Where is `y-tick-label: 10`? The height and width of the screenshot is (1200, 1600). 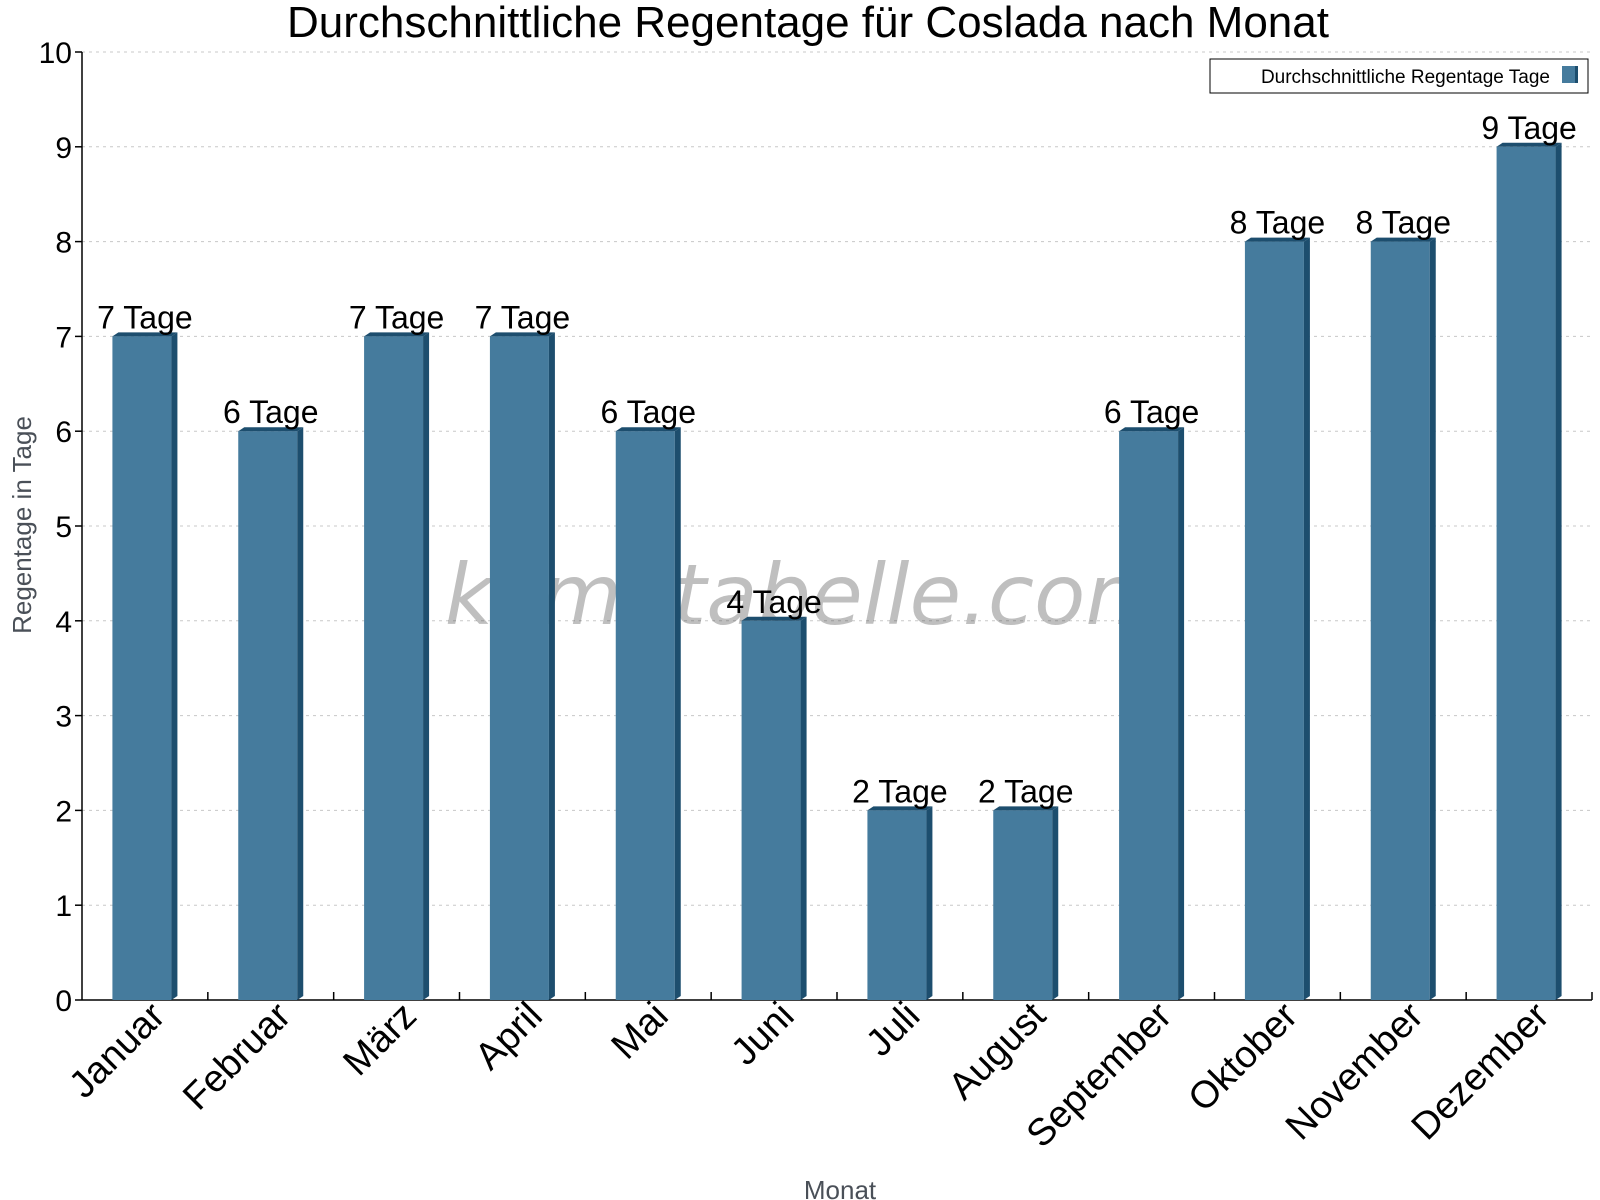 y-tick-label: 10 is located at coordinates (55, 53).